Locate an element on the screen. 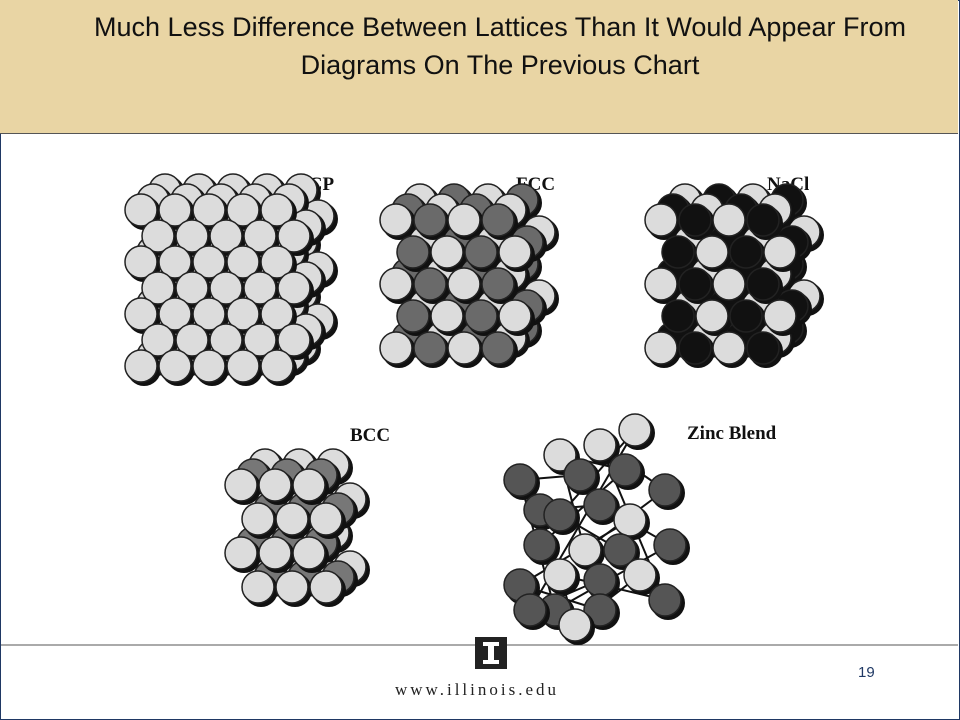  zinc-blend is located at coordinates (596, 529).